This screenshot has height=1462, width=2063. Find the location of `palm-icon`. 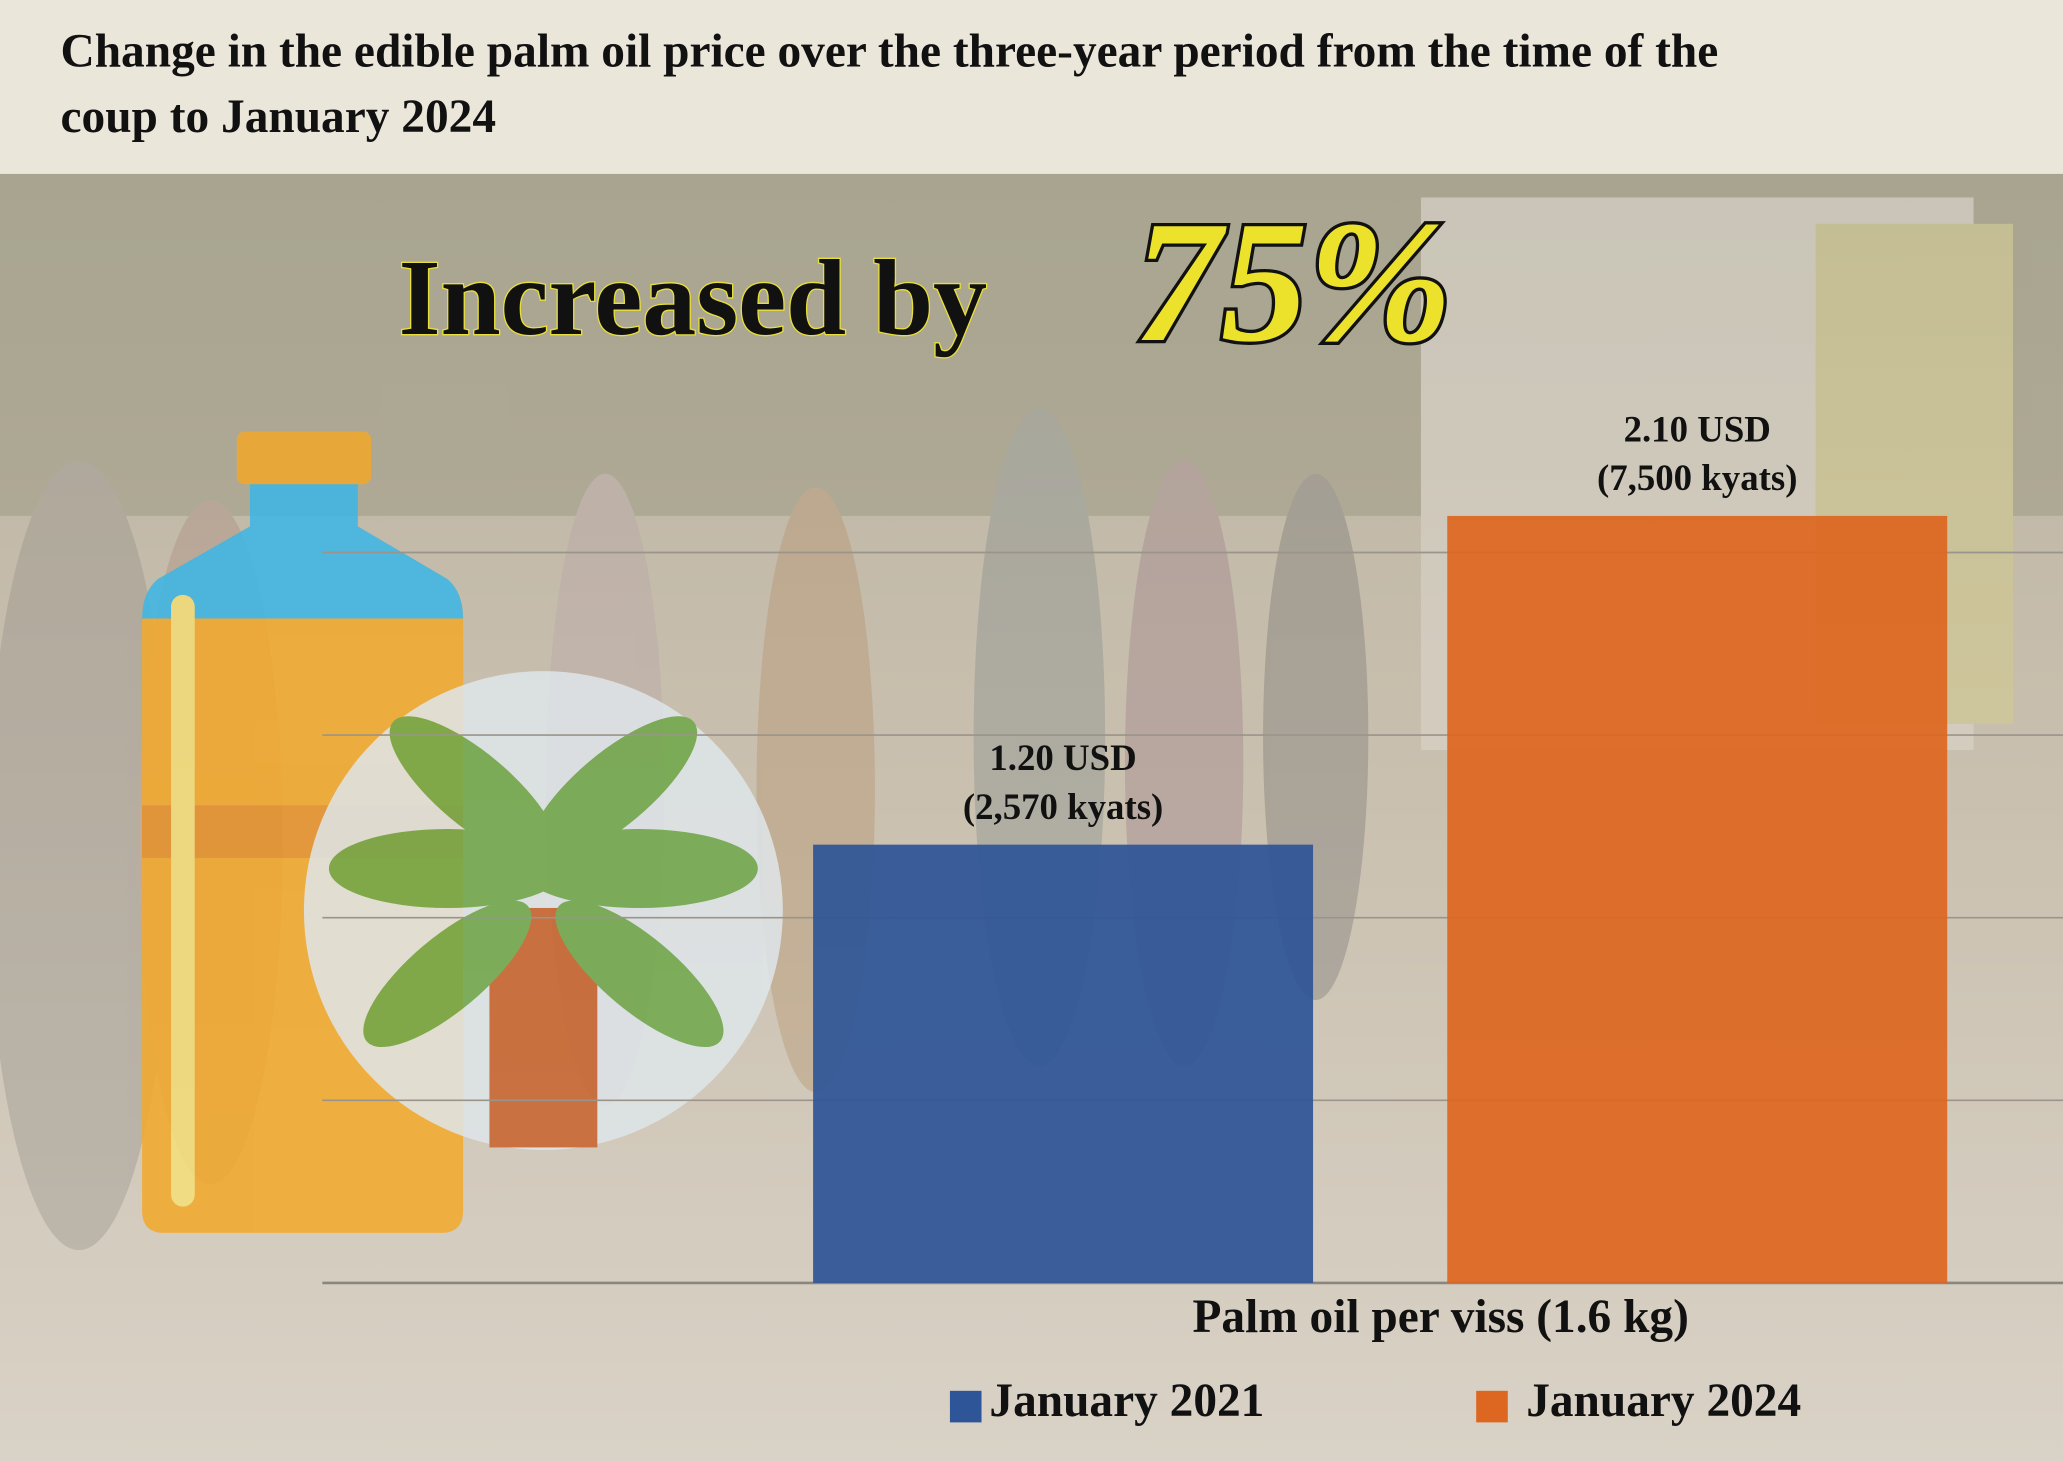

palm-icon is located at coordinates (543, 911).